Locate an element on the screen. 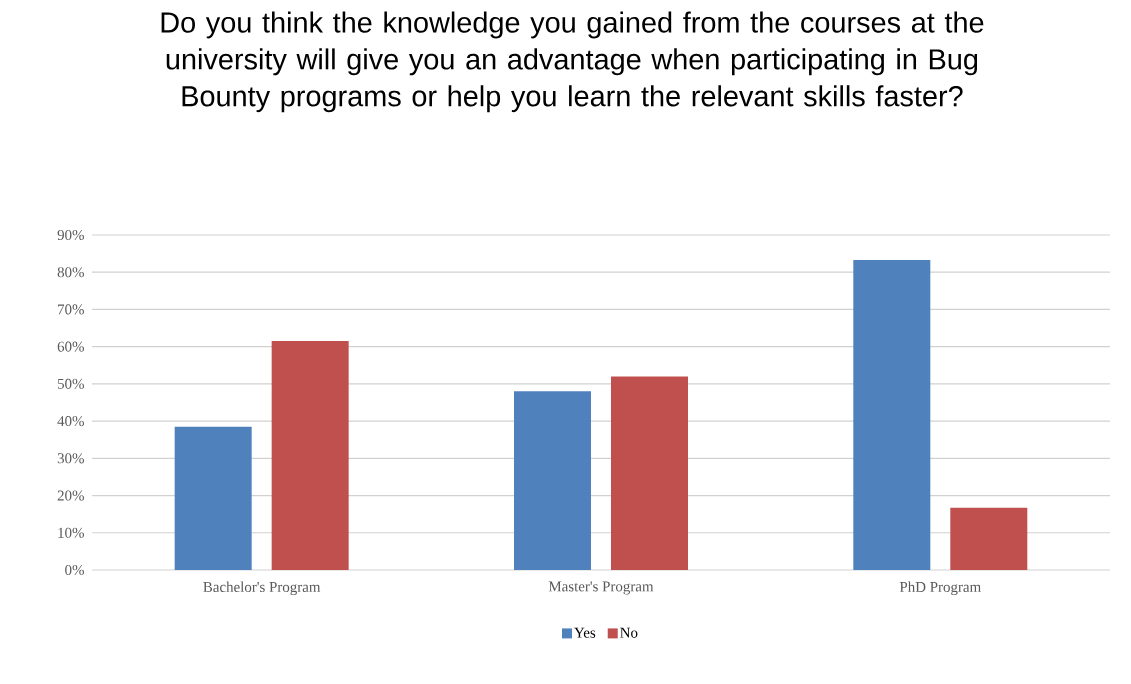  x-tick-label: Bachelor's Program is located at coordinates (262, 588).